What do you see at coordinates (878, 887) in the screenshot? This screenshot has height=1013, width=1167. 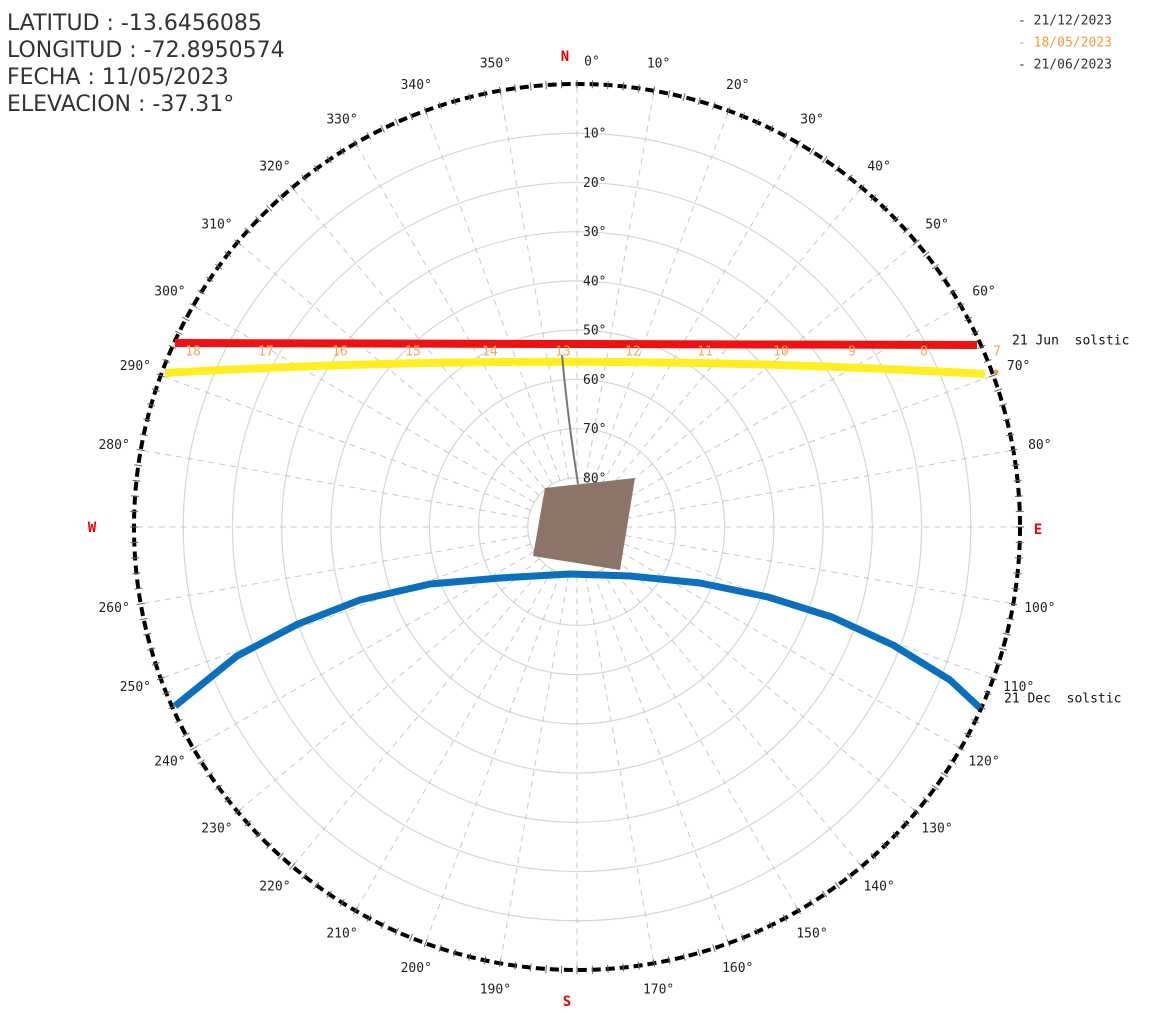 I see `azimuth-label: 140°` at bounding box center [878, 887].